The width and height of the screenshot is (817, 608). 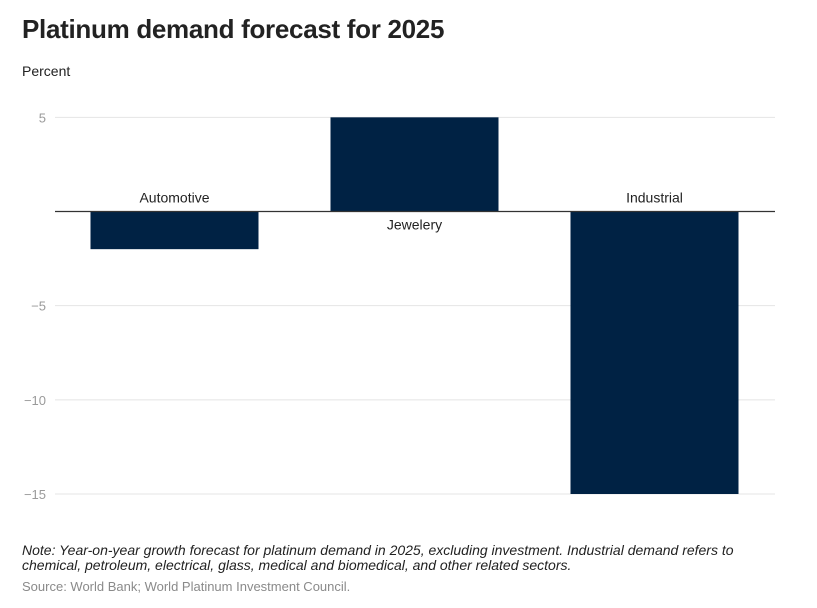 I want to click on chart-title: Platinum demand forecast for 2025, so click(x=233, y=29).